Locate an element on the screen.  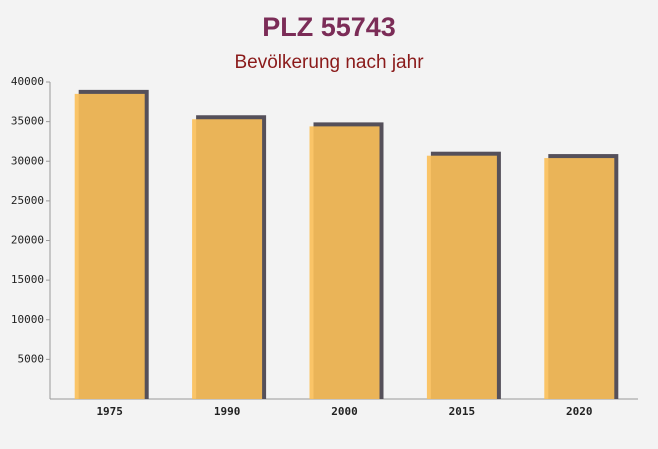
x-tick-label: 2020 is located at coordinates (579, 411).